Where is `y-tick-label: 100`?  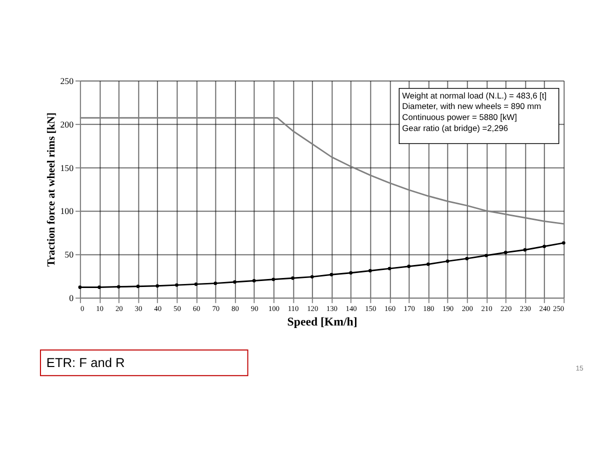
y-tick-label: 100 is located at coordinates (67, 211).